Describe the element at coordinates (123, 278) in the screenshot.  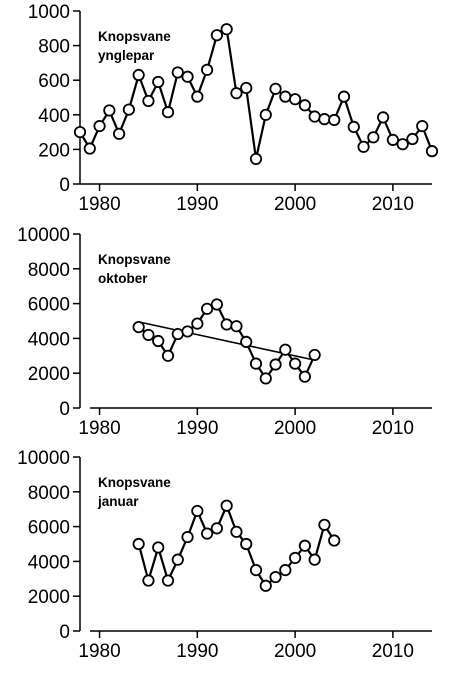
I see `panel-title-line: oktober` at that location.